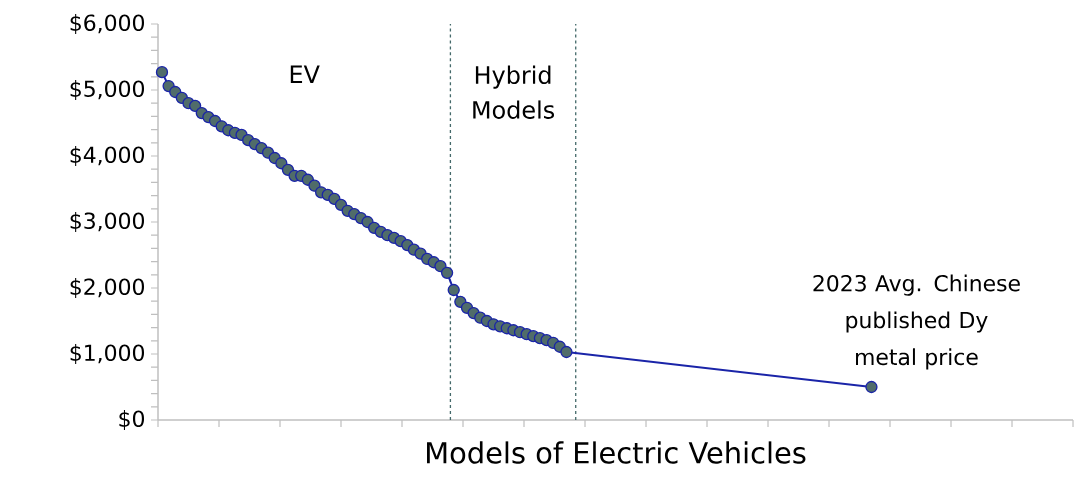 The height and width of the screenshot is (478, 1078). What do you see at coordinates (916, 322) in the screenshot?
I see `annotation: 2023 Avg. Chinese published Dy metal price` at bounding box center [916, 322].